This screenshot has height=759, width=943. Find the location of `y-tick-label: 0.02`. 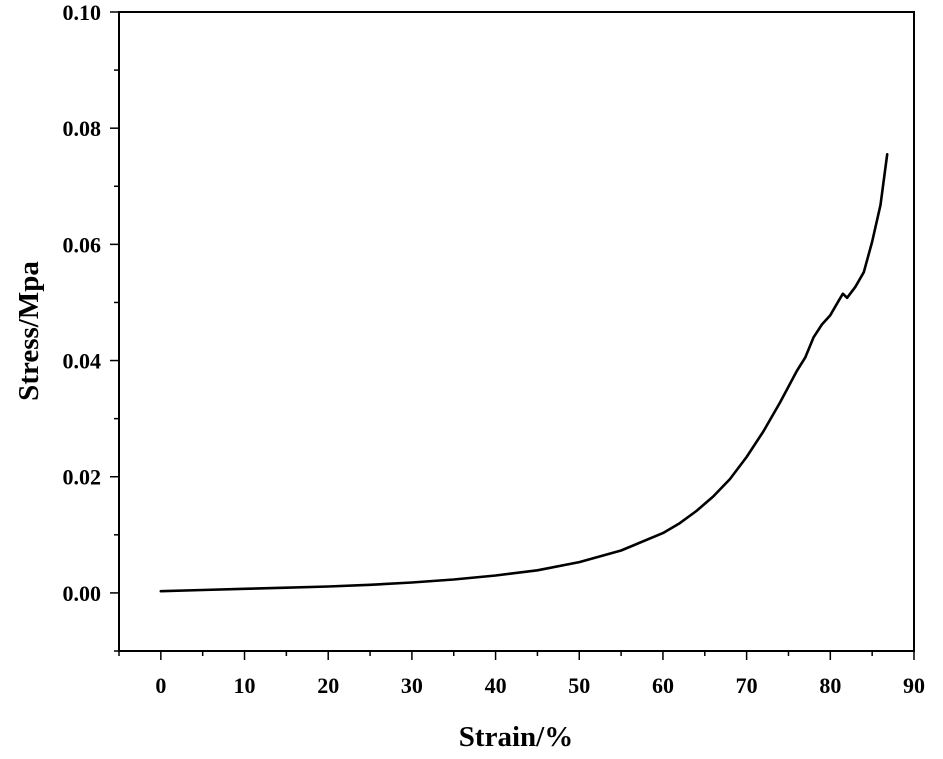

y-tick-label: 0.02 is located at coordinates (82, 477).